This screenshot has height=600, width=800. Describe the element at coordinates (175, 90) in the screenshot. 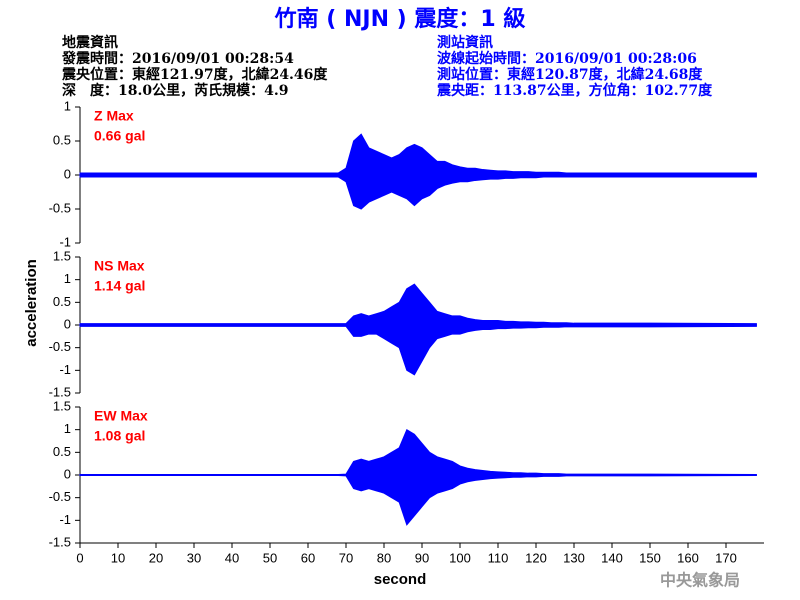

I see `info-left: 深 度：18.0公里，芮氏規模：4.9` at that location.